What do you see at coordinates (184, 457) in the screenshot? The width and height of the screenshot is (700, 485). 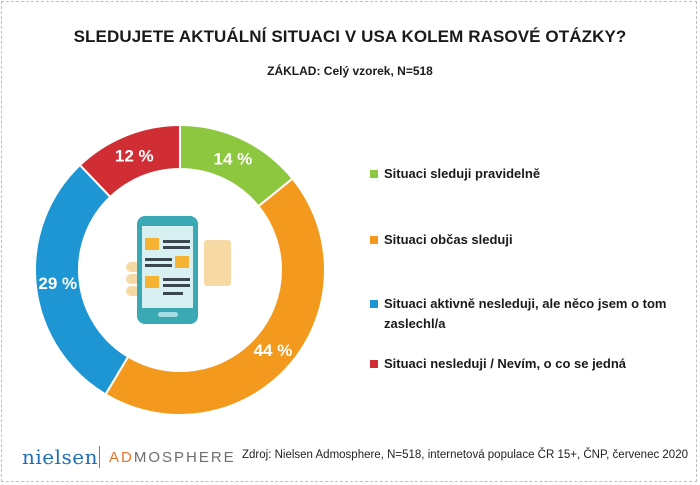 I see `admosphere-logo-rest: MOSPHERE` at bounding box center [184, 457].